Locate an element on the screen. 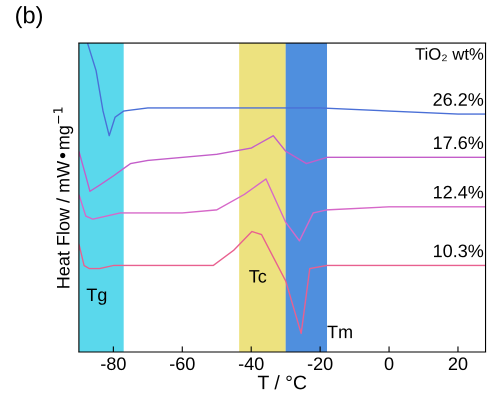  x-tick-label: 20 is located at coordinates (458, 363).